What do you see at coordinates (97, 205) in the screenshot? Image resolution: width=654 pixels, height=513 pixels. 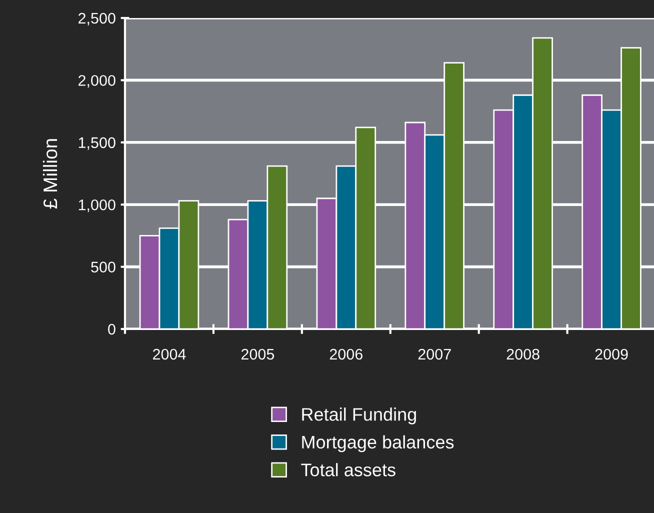 I see `y-tick-label: 1,000` at bounding box center [97, 205].